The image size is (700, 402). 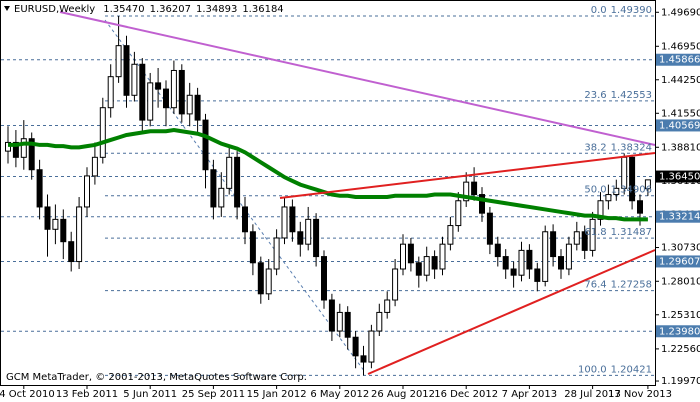 I want to click on fib-ratio: 61.8, so click(x=595, y=232).